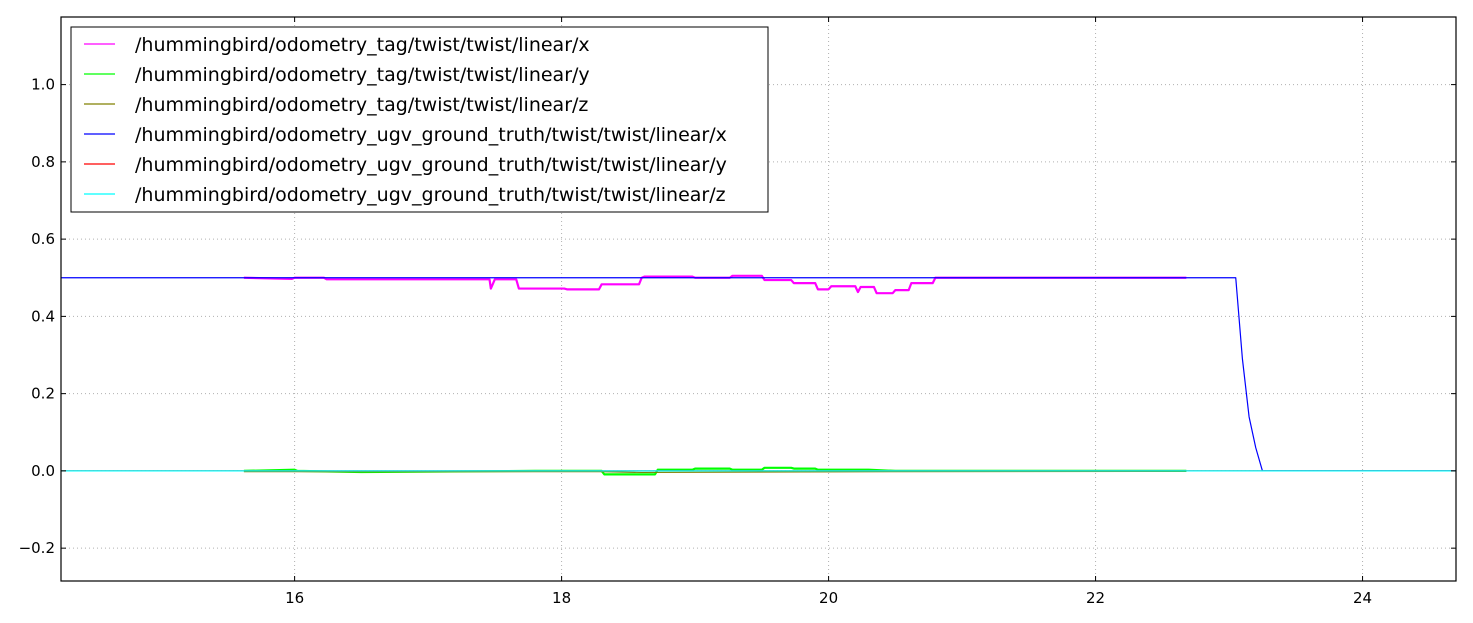  Describe the element at coordinates (1095, 598) in the screenshot. I see `x-tick-label: 22` at that location.